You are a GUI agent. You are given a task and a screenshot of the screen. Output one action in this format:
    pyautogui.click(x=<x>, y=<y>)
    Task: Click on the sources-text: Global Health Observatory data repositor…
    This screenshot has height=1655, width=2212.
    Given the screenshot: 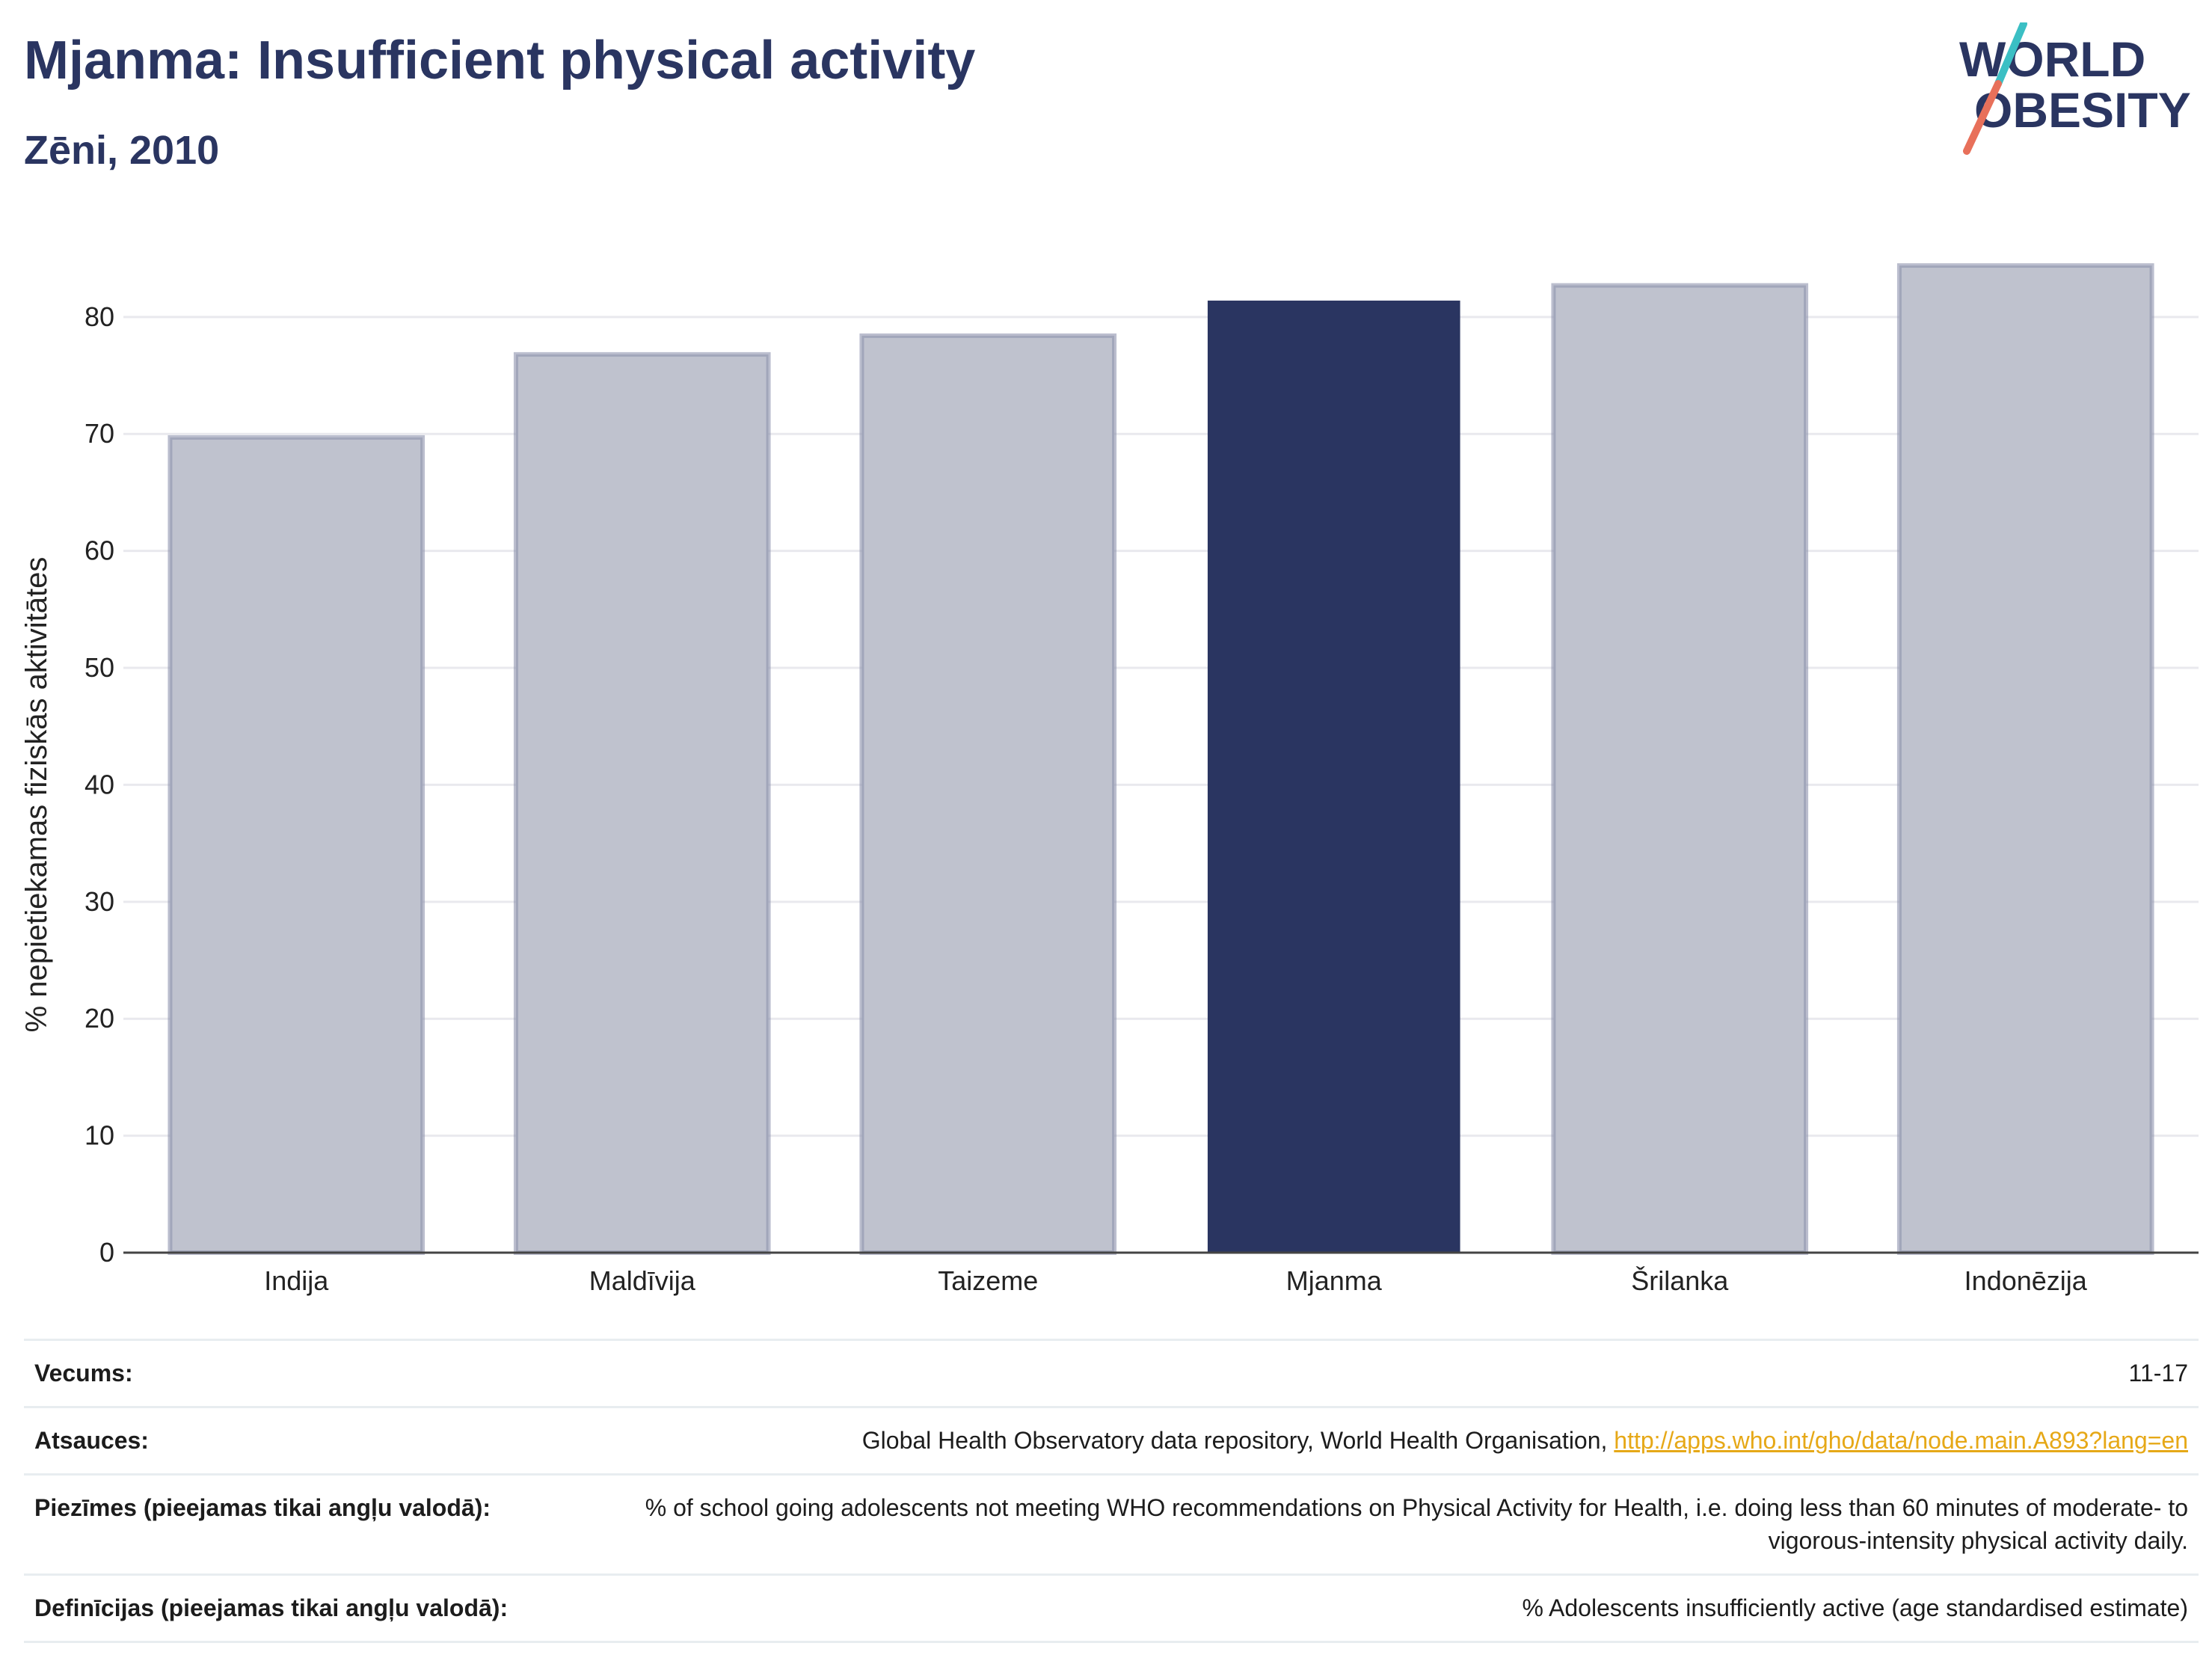 What is the action you would take?
    pyautogui.click(x=1238, y=1441)
    